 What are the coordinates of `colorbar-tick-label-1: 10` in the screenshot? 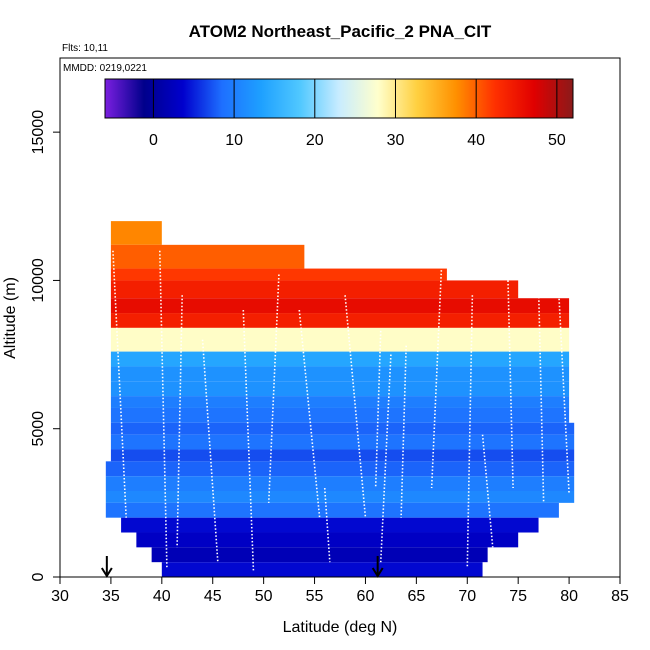 It's located at (234, 140).